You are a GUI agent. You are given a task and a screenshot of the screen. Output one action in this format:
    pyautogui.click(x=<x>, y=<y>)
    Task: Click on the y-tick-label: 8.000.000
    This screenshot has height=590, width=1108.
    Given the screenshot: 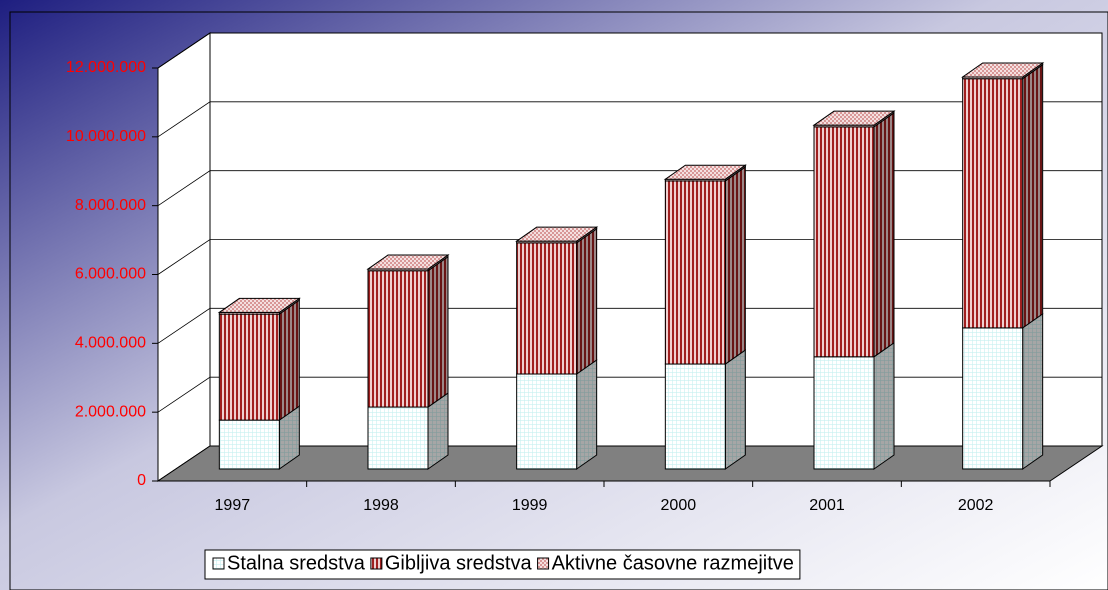 What is the action you would take?
    pyautogui.click(x=110, y=205)
    